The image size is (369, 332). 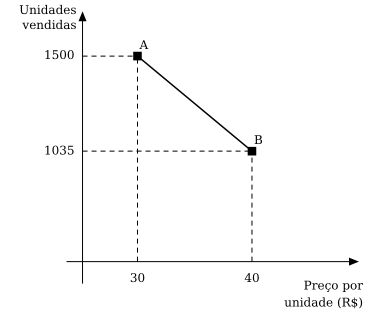 I want to click on x-tick-label: 30, so click(x=138, y=277).